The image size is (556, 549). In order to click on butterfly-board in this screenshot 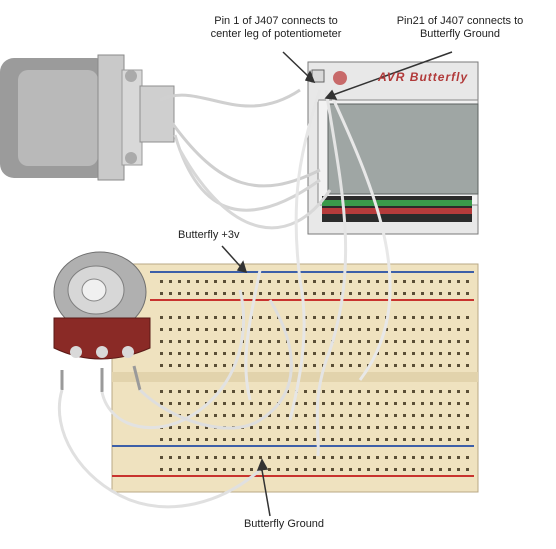, I will do `click(393, 148)`.